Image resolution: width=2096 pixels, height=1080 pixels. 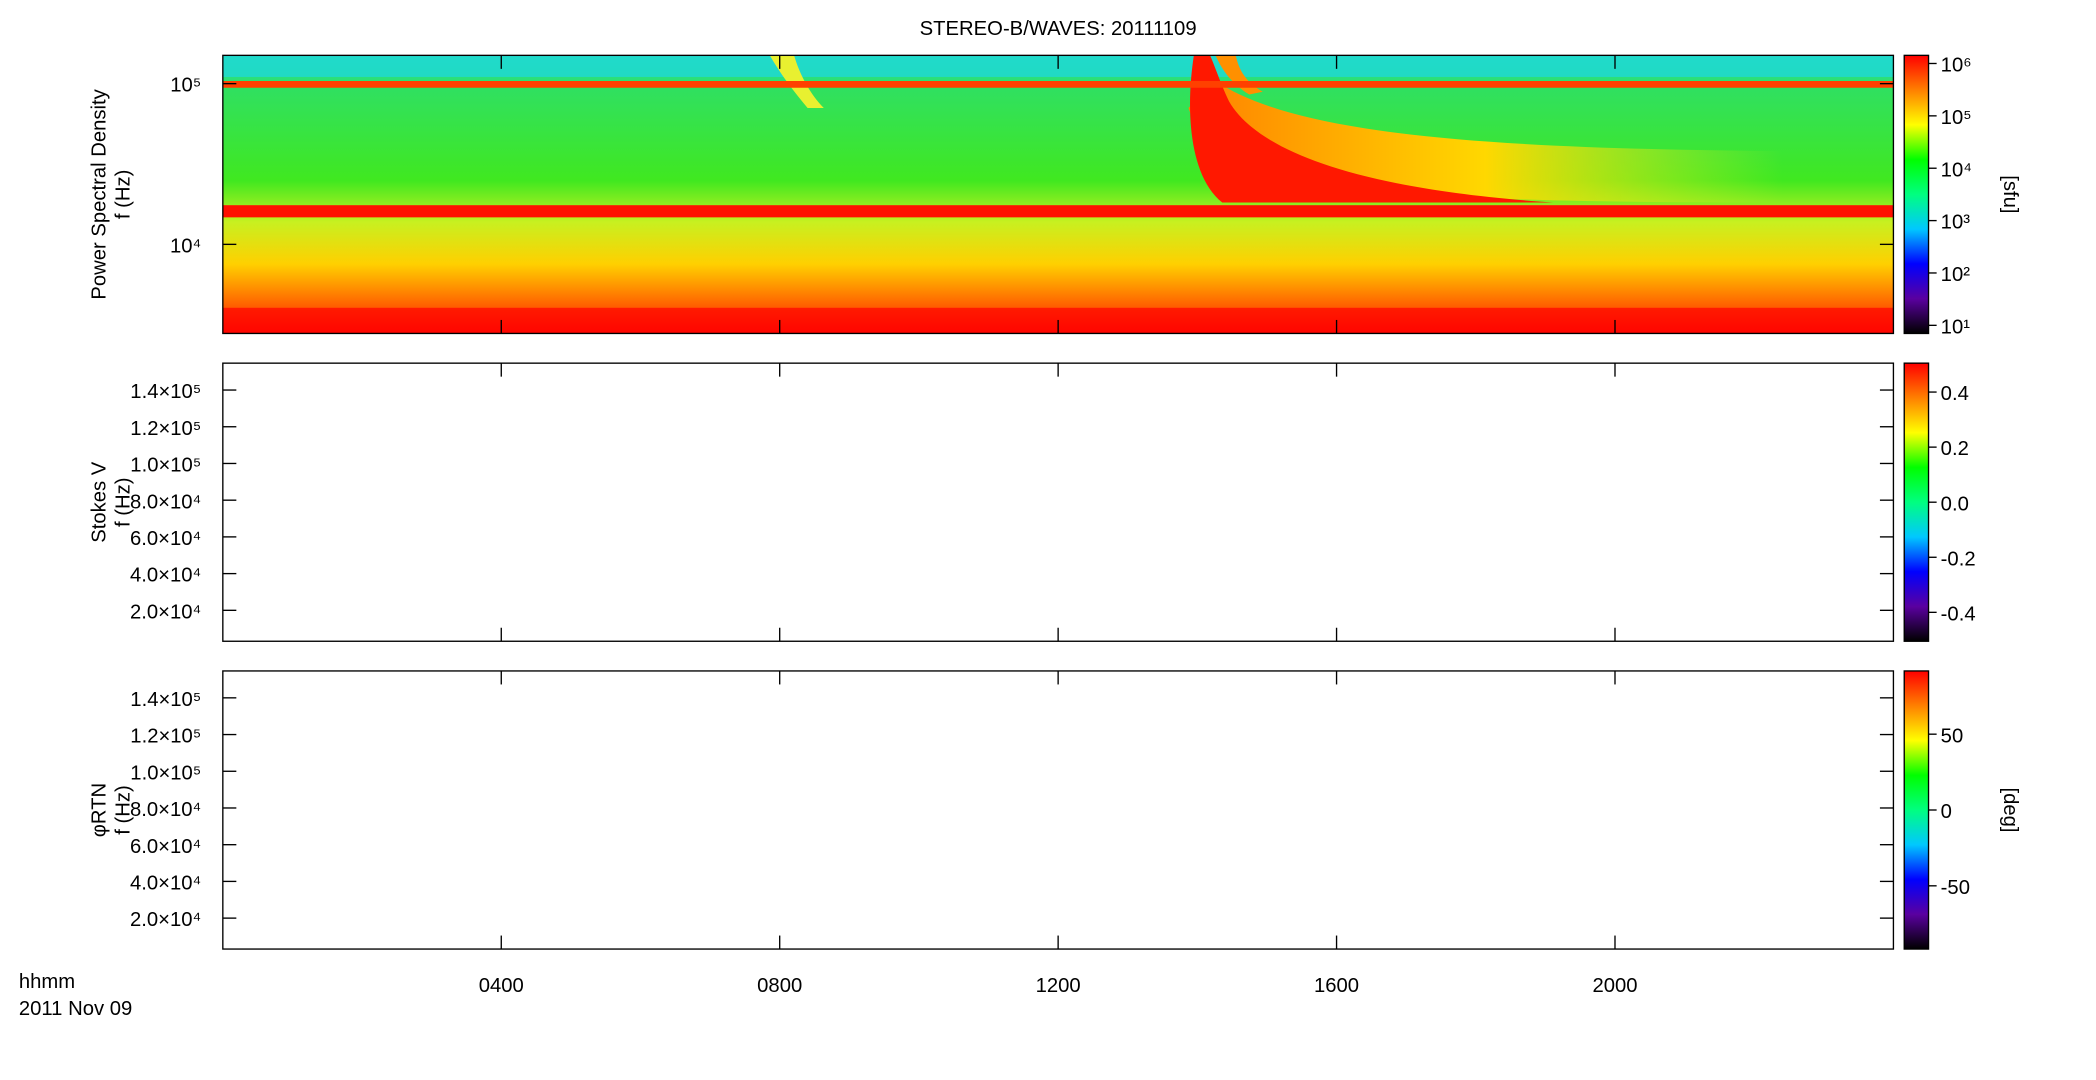 I want to click on colorbar-tick-label: 0, so click(x=1946, y=812).